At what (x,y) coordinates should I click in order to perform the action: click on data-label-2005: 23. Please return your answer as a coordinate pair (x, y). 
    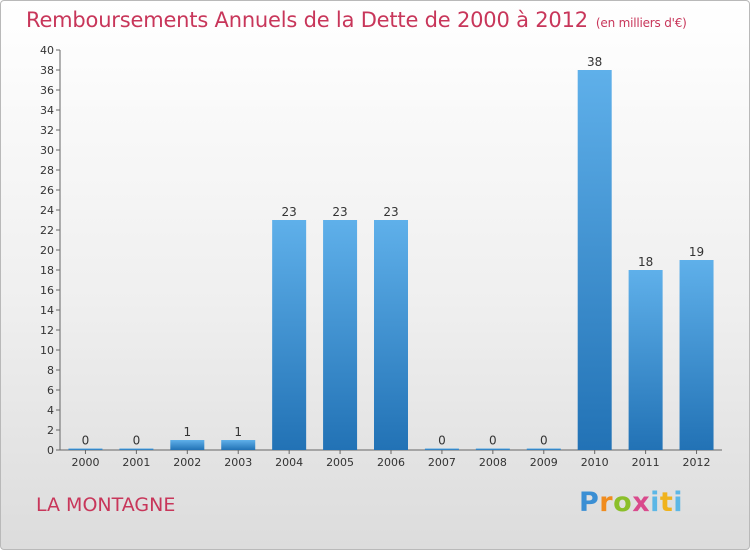
    Looking at the image, I should click on (339, 212).